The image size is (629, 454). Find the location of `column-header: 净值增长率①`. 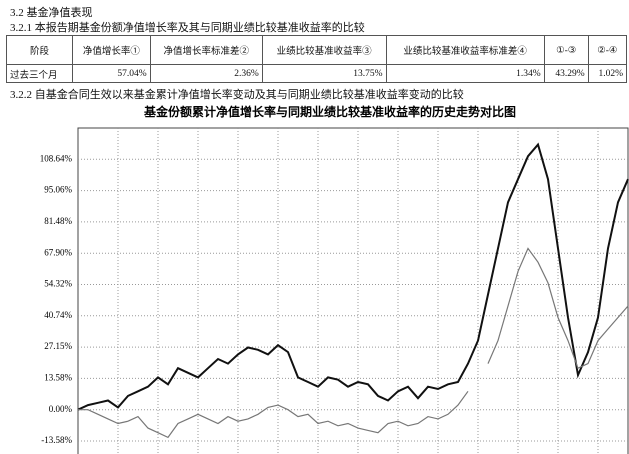

column-header: 净值增长率① is located at coordinates (111, 50).